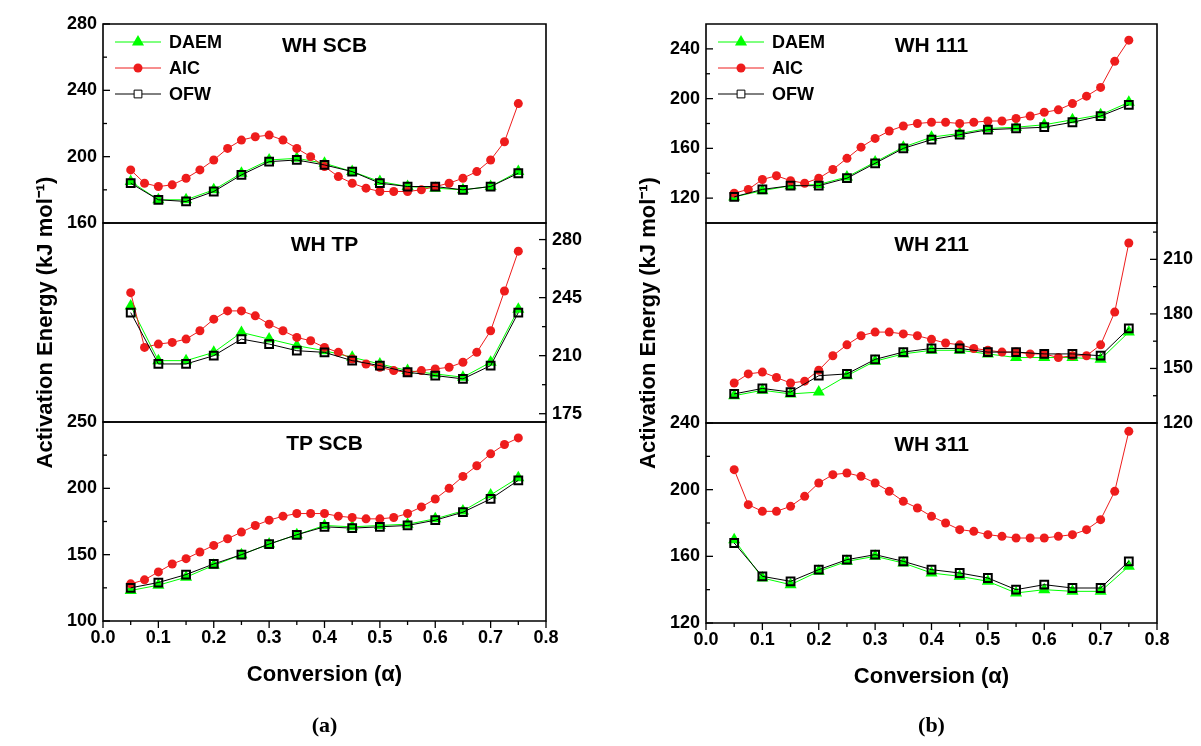  What do you see at coordinates (1178, 421) in the screenshot?
I see `y2-tick-label: 120` at bounding box center [1178, 421].